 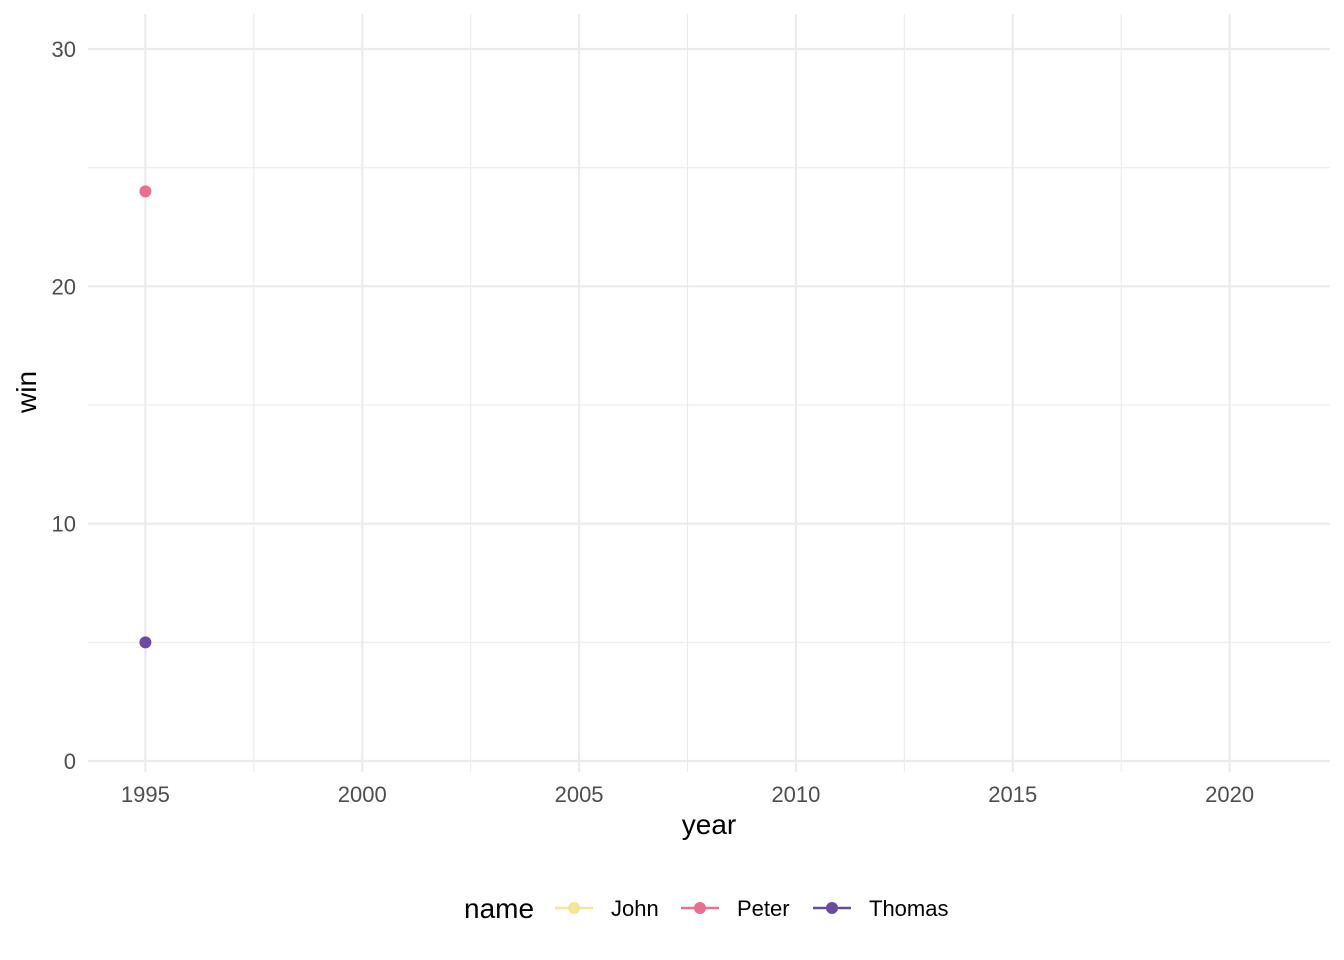 I want to click on data-point-thomas, so click(x=145, y=642).